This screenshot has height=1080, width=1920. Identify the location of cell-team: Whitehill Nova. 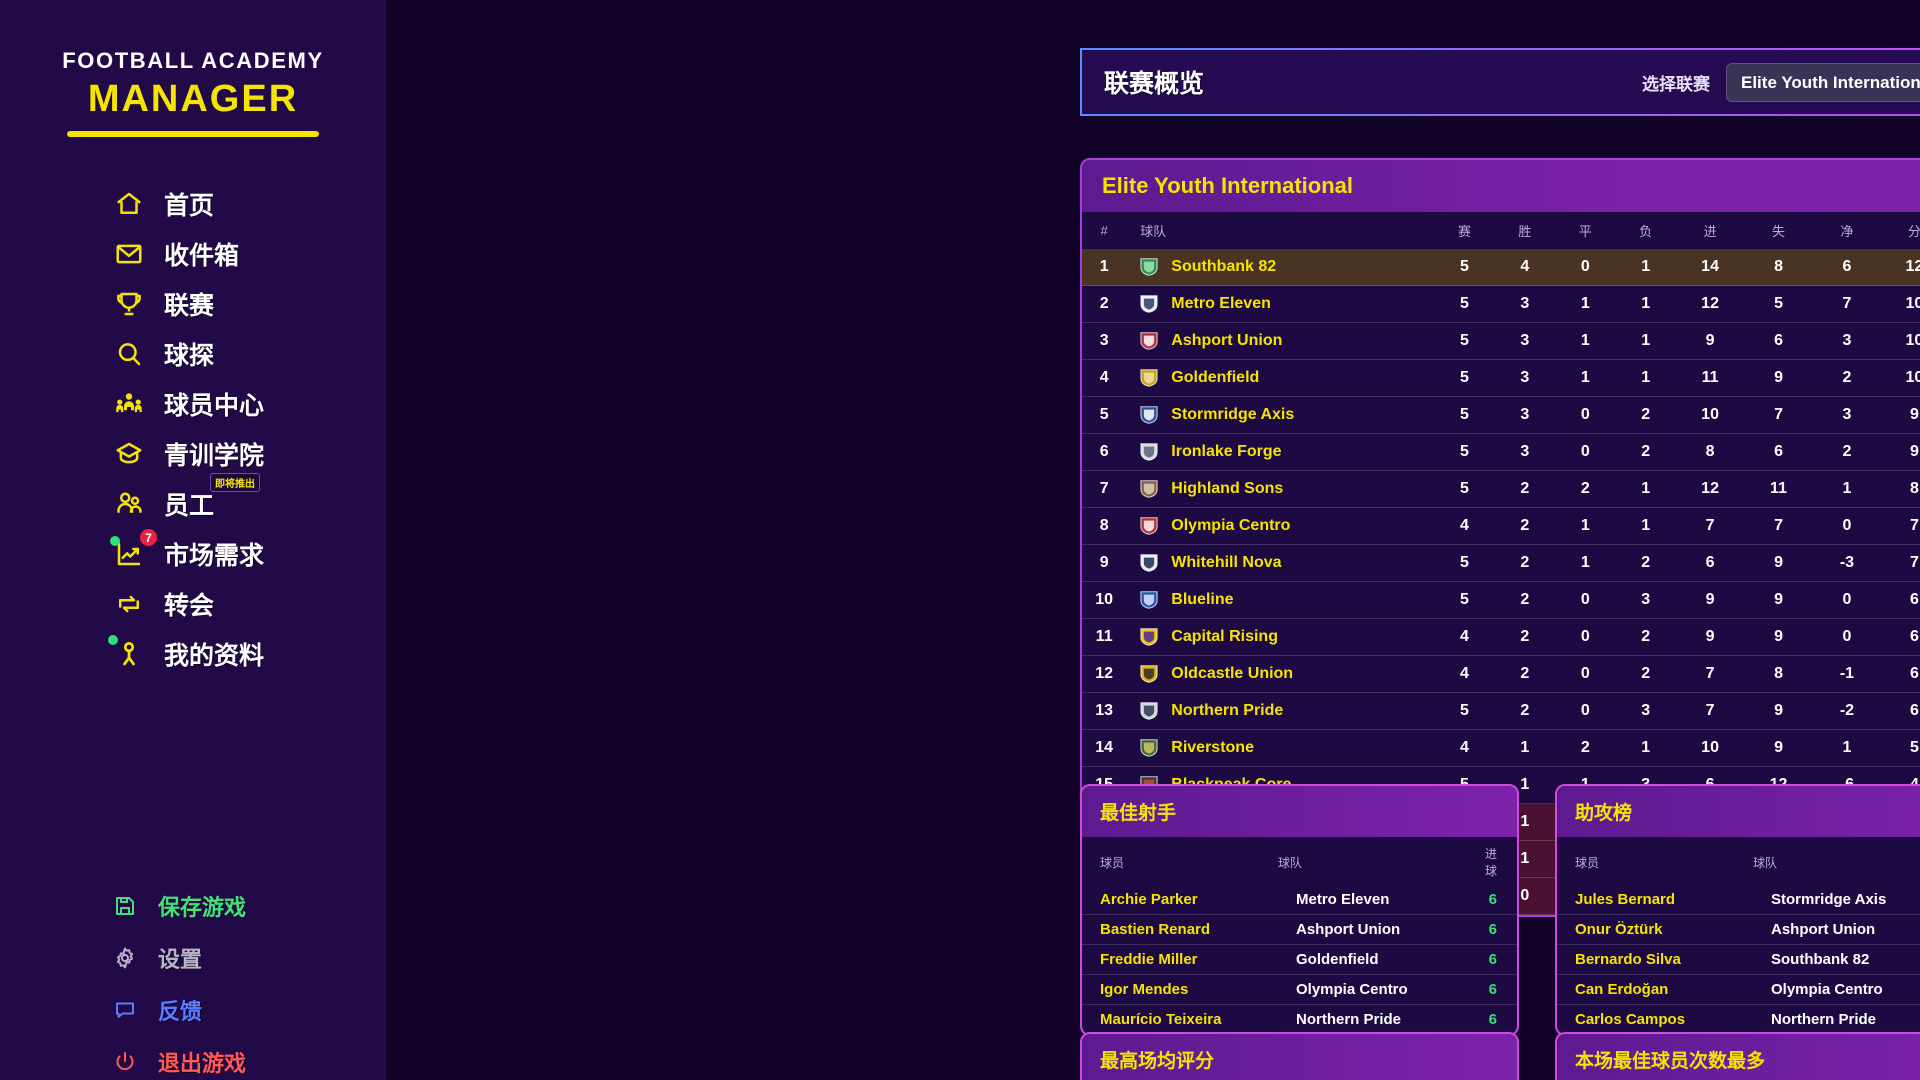
(1280, 563).